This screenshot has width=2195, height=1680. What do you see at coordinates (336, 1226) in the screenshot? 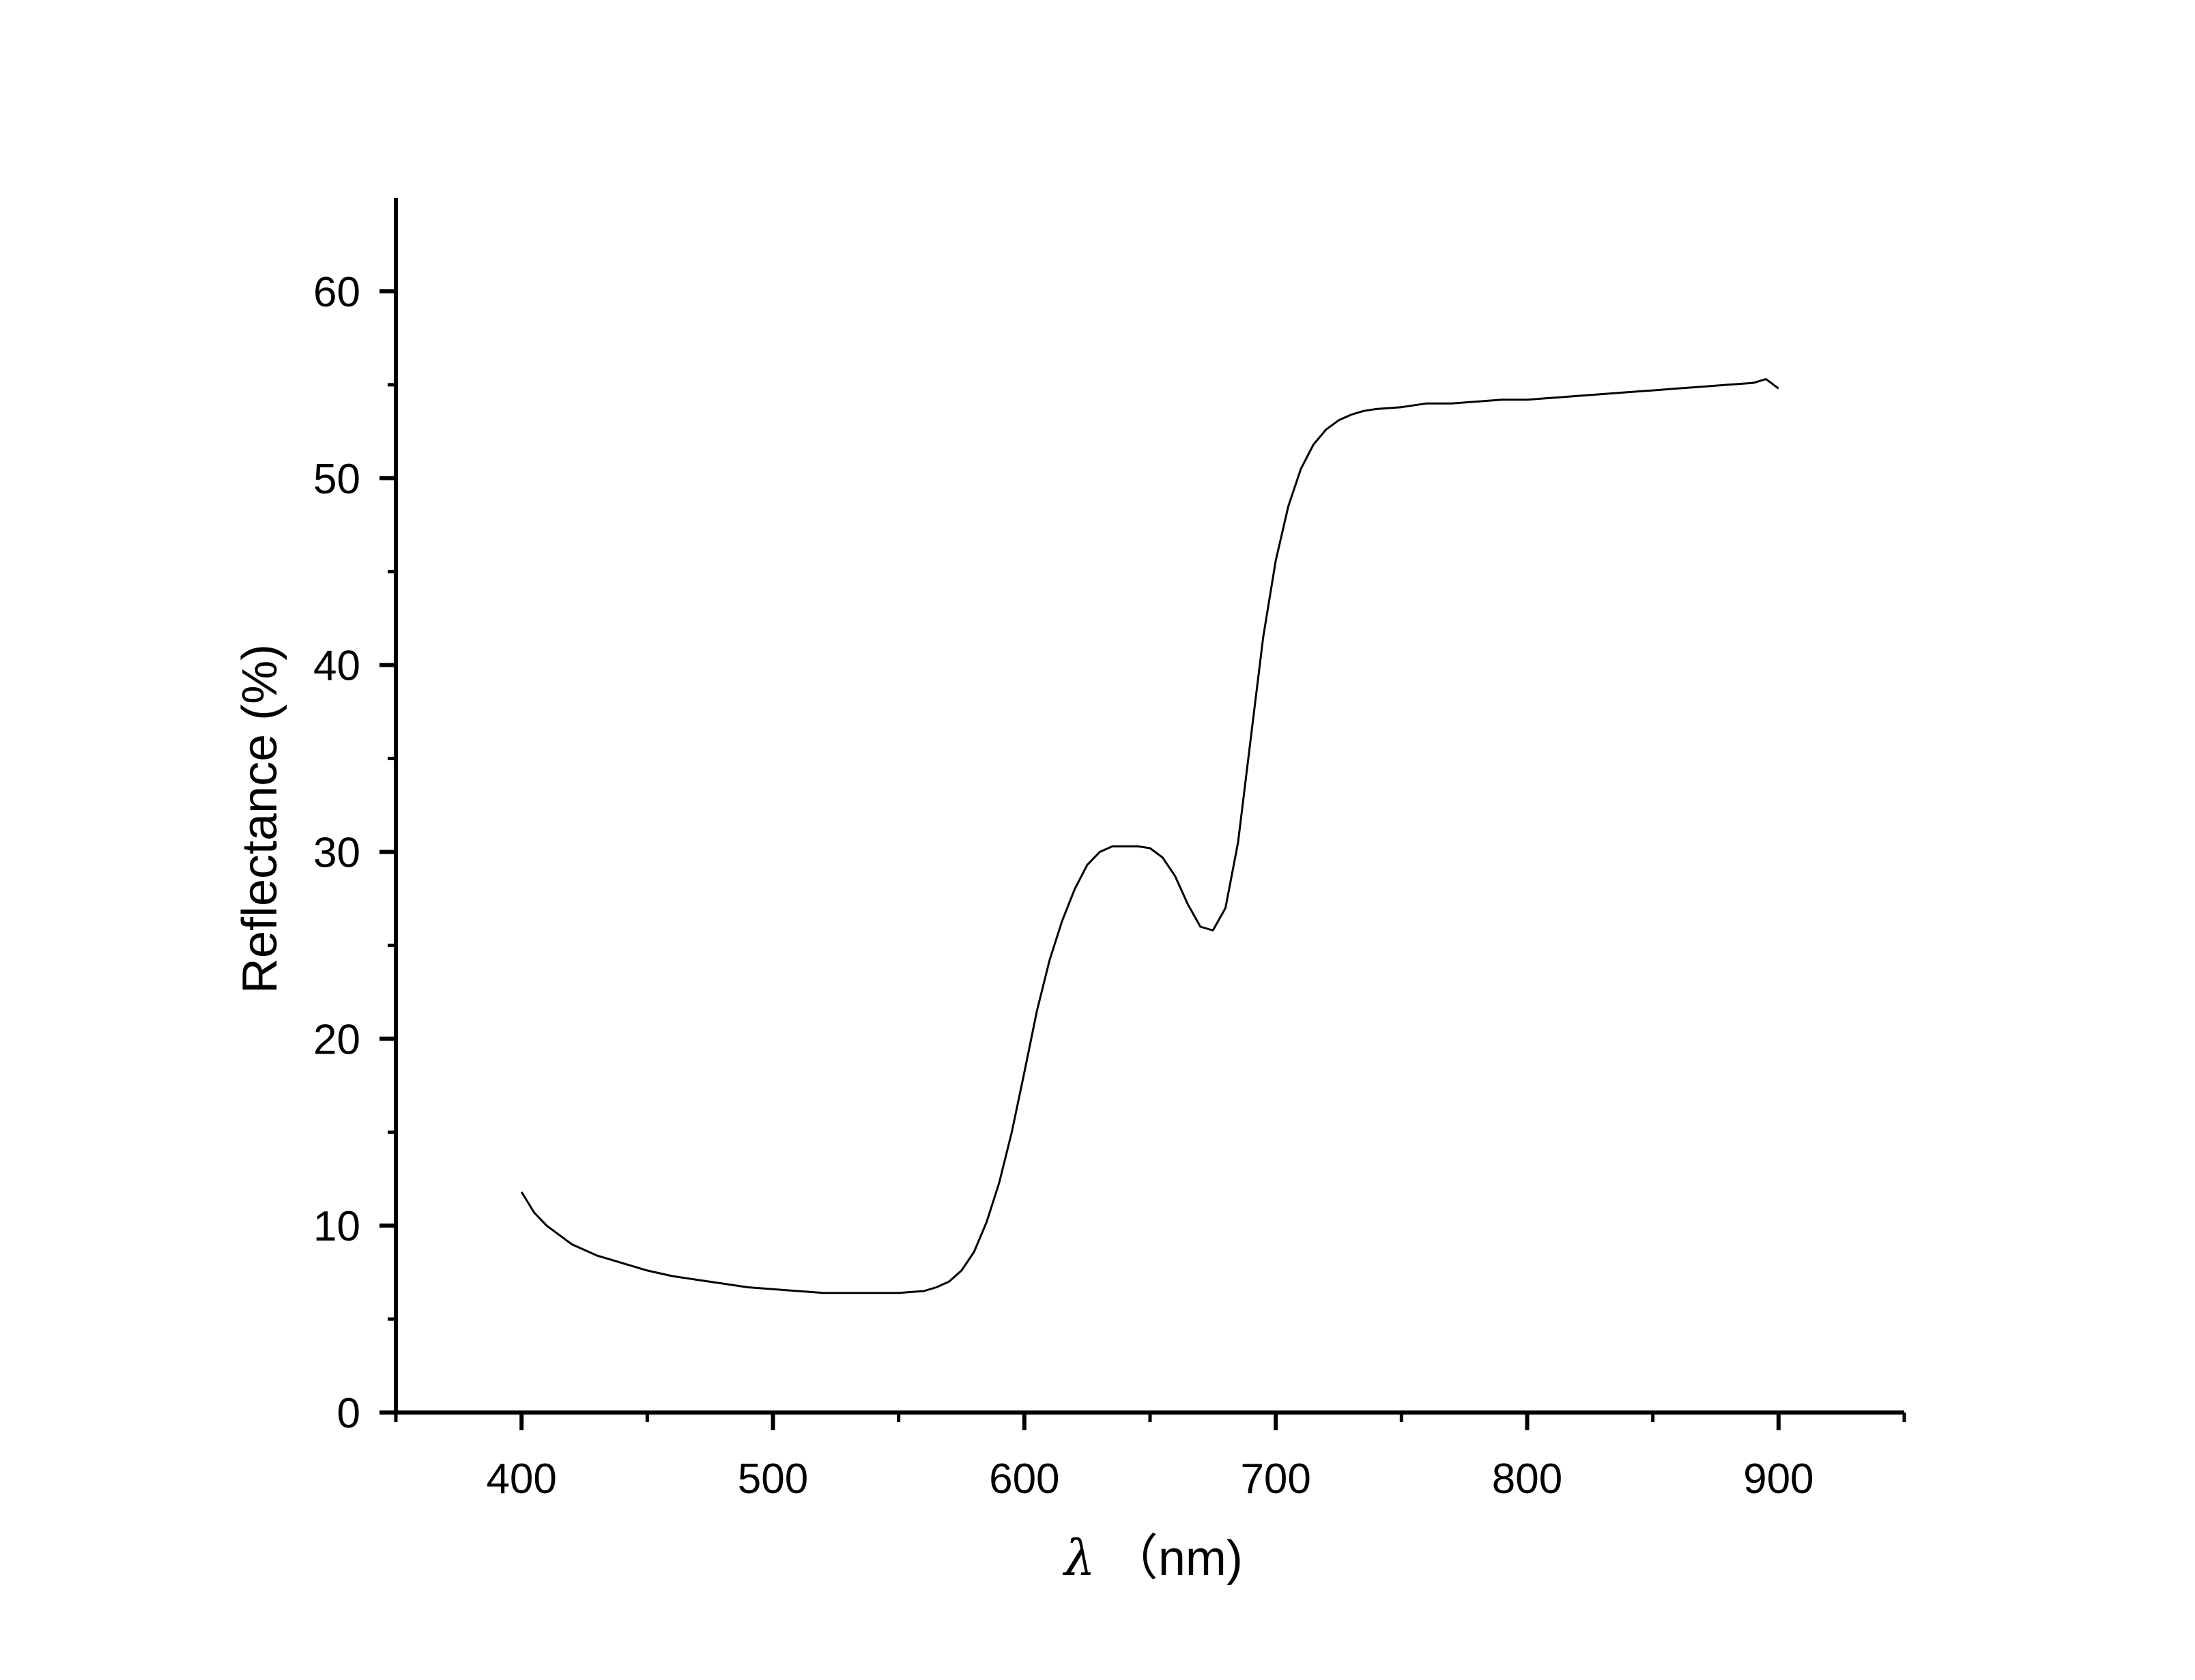
I see `y-tick-label: 10` at bounding box center [336, 1226].